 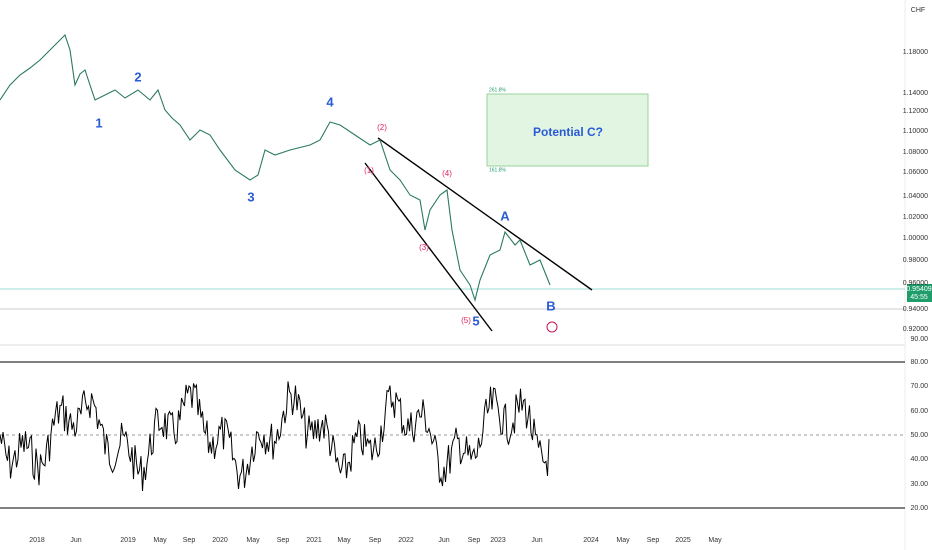 What do you see at coordinates (250, 196) in the screenshot?
I see `wave-label: 3` at bounding box center [250, 196].